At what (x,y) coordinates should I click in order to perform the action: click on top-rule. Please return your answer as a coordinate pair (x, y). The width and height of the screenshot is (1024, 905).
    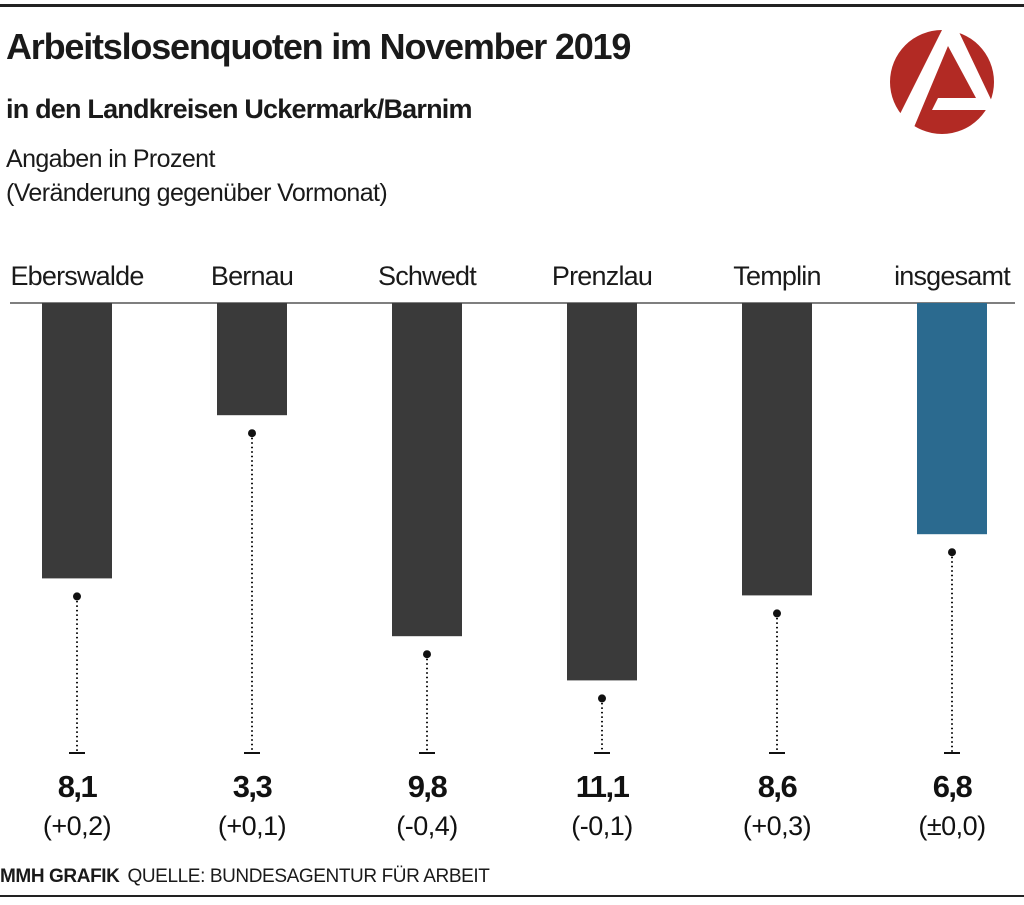
    Looking at the image, I should click on (512, 5).